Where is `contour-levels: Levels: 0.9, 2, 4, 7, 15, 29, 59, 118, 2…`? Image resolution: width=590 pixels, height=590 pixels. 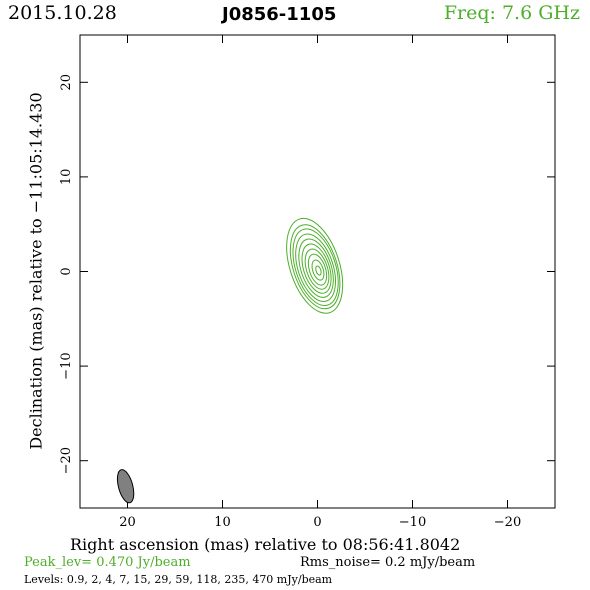 contour-levels: Levels: 0.9, 2, 4, 7, 15, 29, 59, 118, 2… is located at coordinates (178, 579).